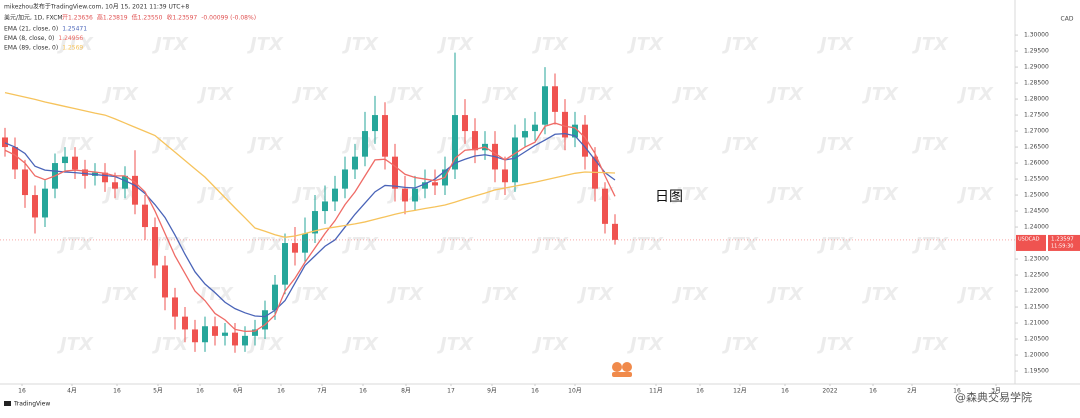 This screenshot has height=418, width=1080. What do you see at coordinates (912, 391) in the screenshot?
I see `x-tick-label: 2月` at bounding box center [912, 391].